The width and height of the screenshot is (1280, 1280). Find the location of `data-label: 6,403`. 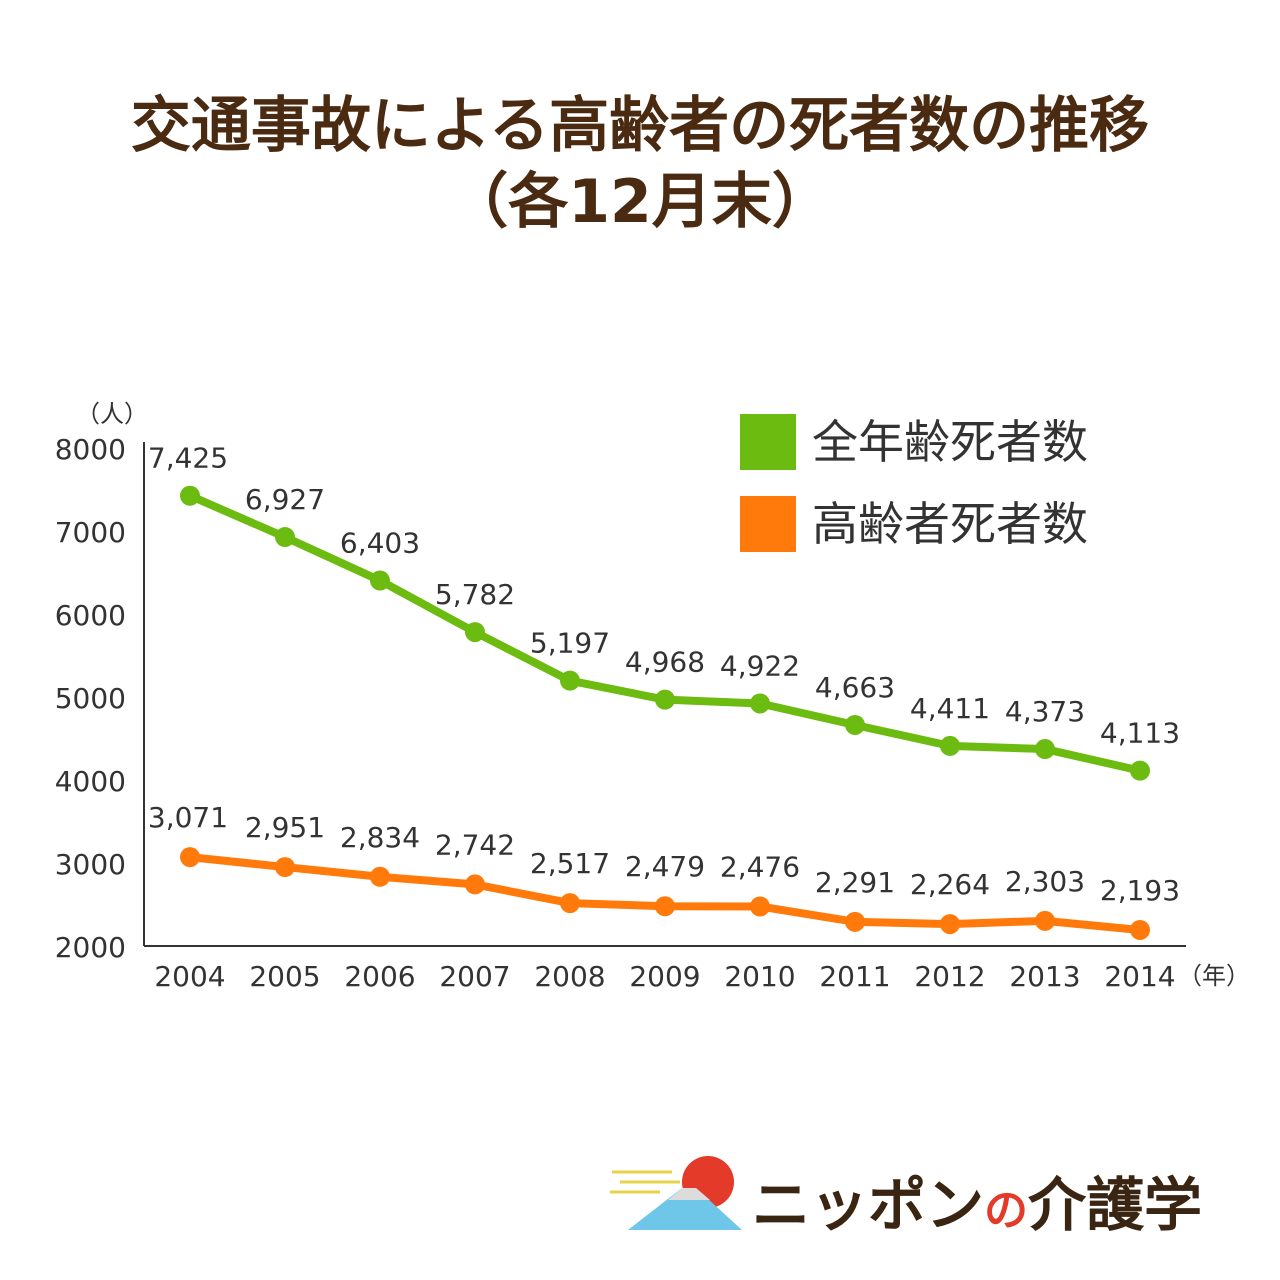

data-label: 6,403 is located at coordinates (380, 543).